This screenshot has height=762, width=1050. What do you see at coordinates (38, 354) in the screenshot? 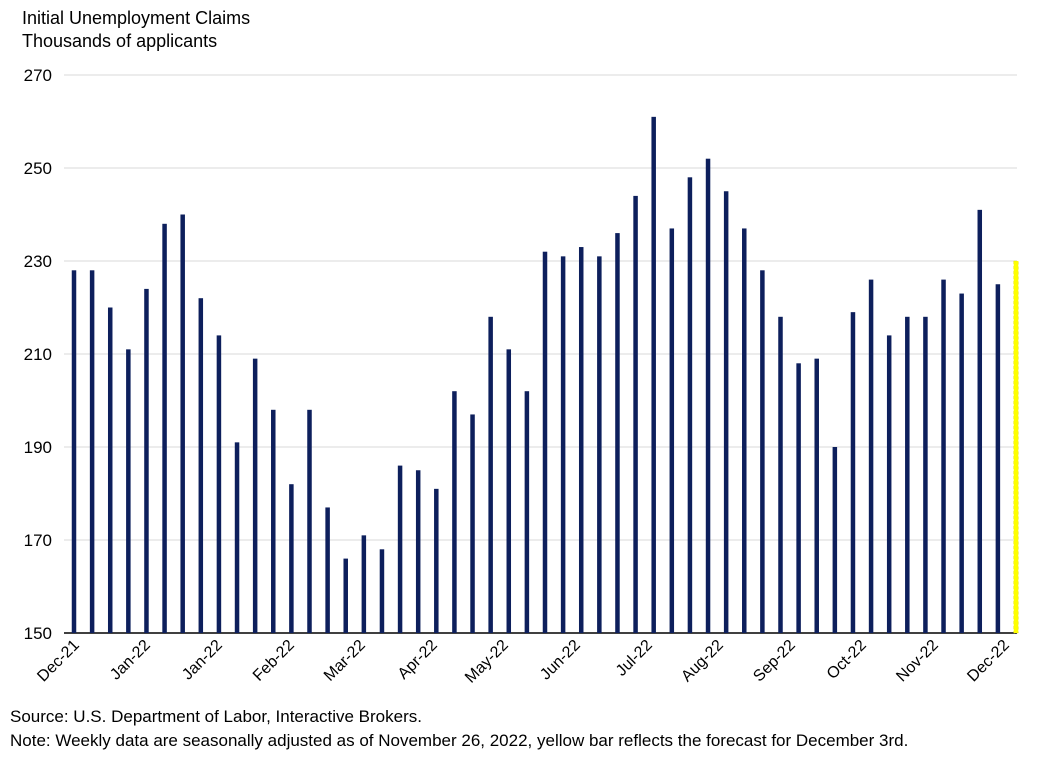
I see `y-tick-label: 210` at bounding box center [38, 354].